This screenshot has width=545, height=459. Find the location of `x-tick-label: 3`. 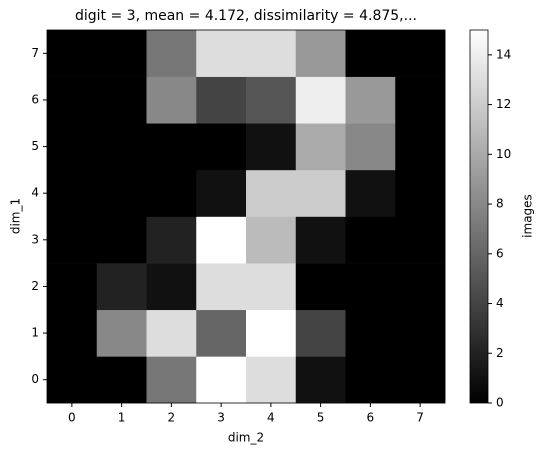

x-tick-label: 3 is located at coordinates (221, 418).